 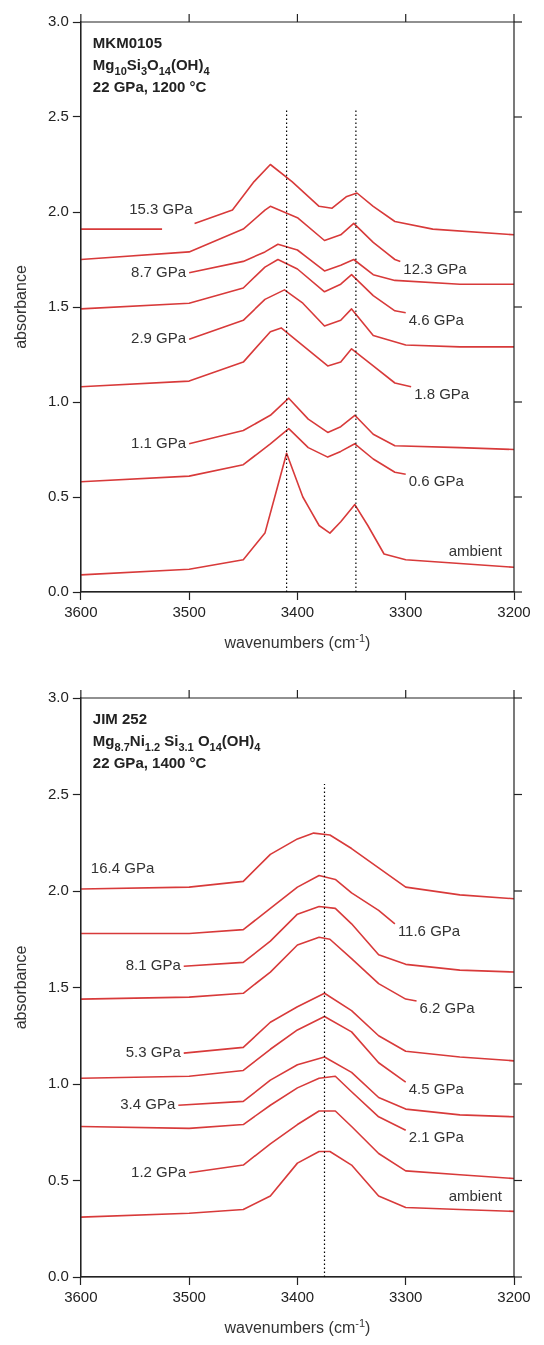 I want to click on series-label: 6.2 GPa, so click(x=447, y=1008).